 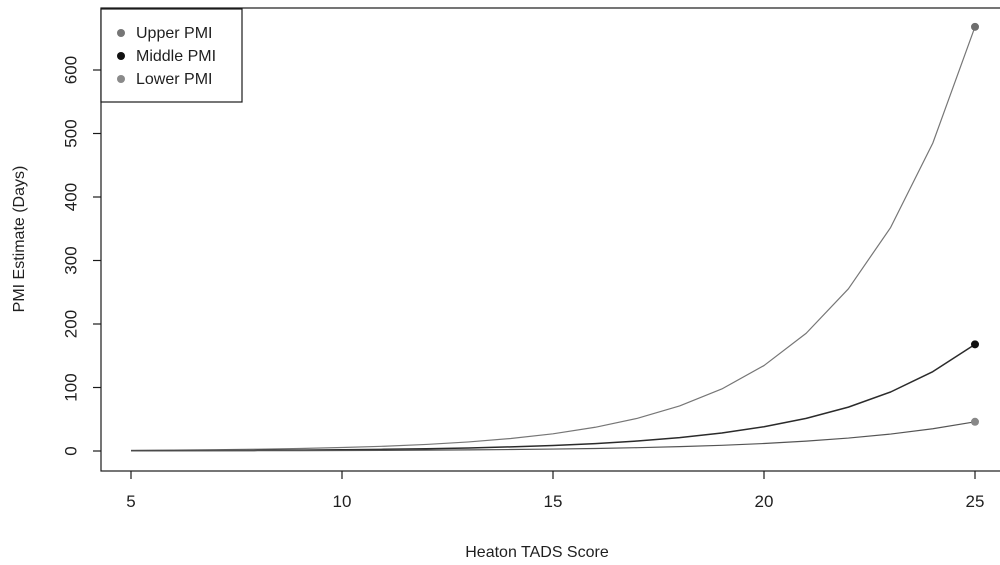 I want to click on series-endpoint-middle-pmi, so click(x=975, y=344).